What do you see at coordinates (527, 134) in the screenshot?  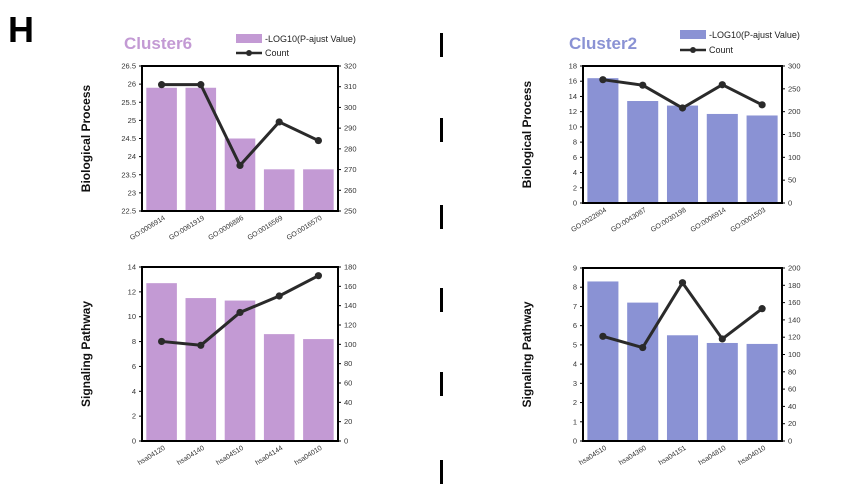 I see `c2-bp-ylabel: Biological Process` at bounding box center [527, 134].